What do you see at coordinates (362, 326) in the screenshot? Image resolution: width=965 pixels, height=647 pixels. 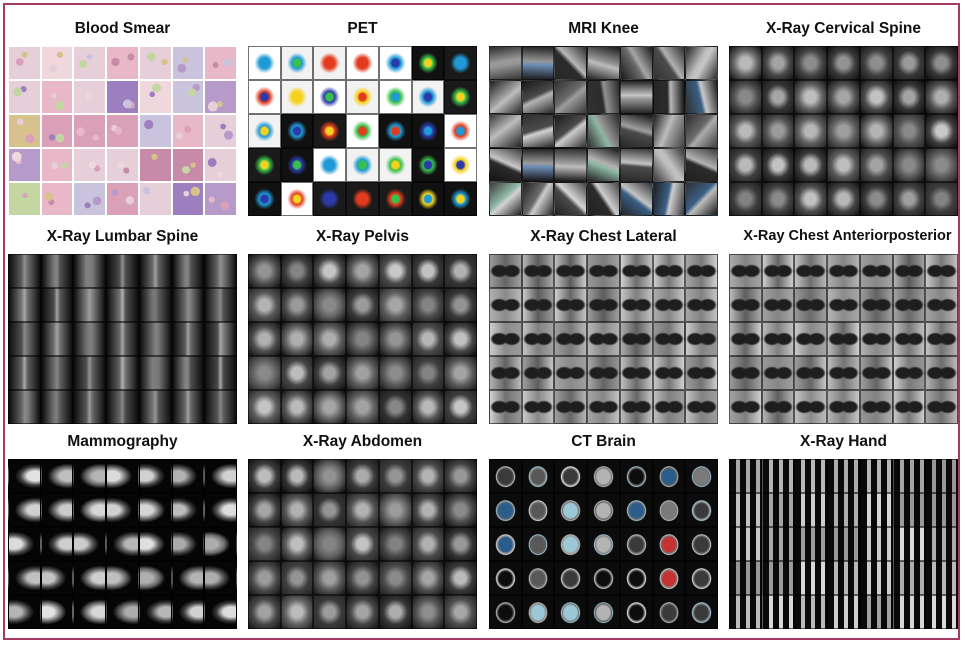 I see `panel-xray-pelvis: X-Ray Pelvis` at bounding box center [362, 326].